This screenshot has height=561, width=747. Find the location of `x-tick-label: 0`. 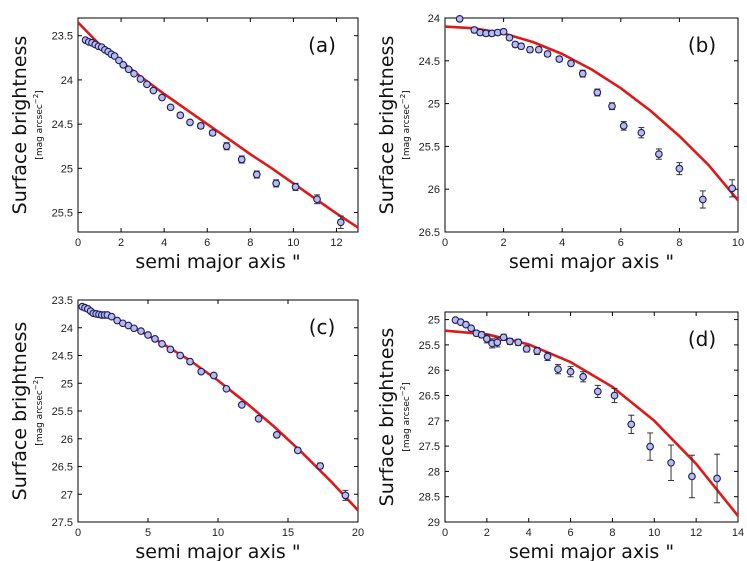

x-tick-label: 0 is located at coordinates (445, 533).